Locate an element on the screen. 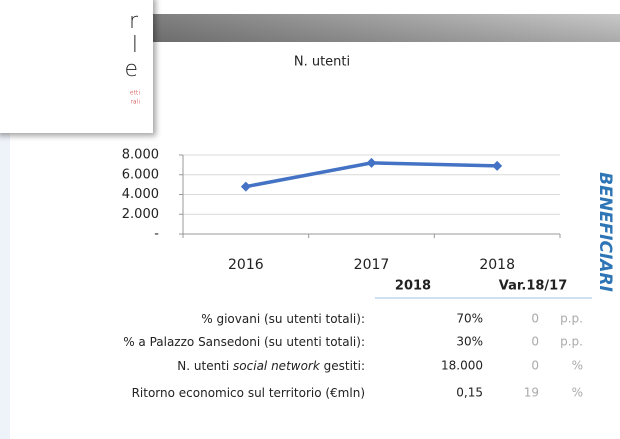  row-var: 19 is located at coordinates (531, 393).